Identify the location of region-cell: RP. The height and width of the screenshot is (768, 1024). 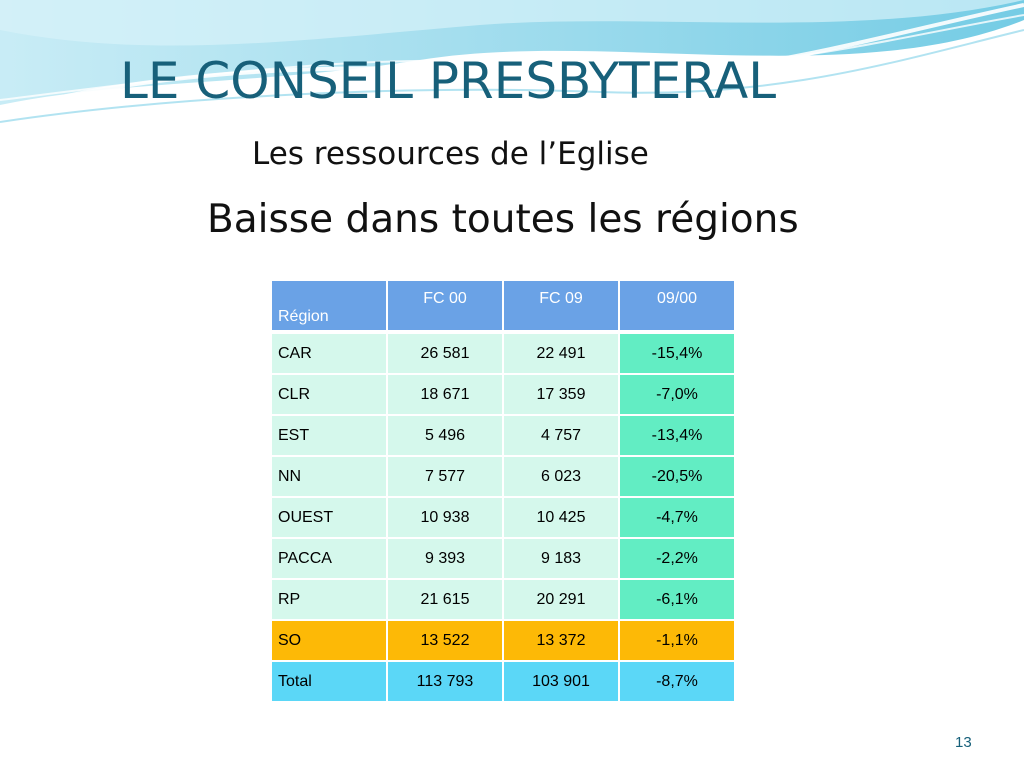
(329, 599).